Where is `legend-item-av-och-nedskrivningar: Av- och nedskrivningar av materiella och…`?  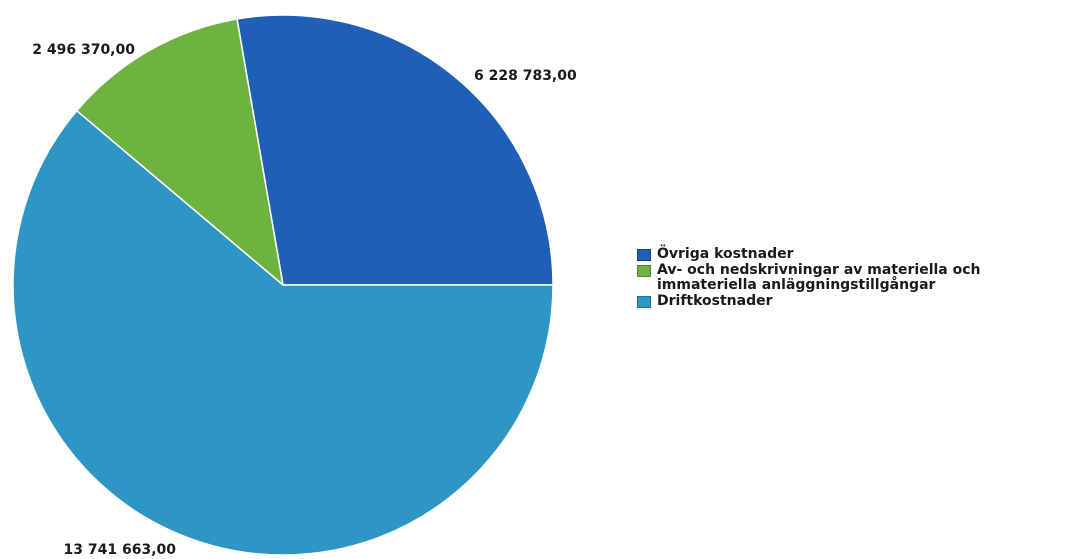
legend-item-av-och-nedskrivningar: Av- och nedskrivningar av materiella och… is located at coordinates (857, 278).